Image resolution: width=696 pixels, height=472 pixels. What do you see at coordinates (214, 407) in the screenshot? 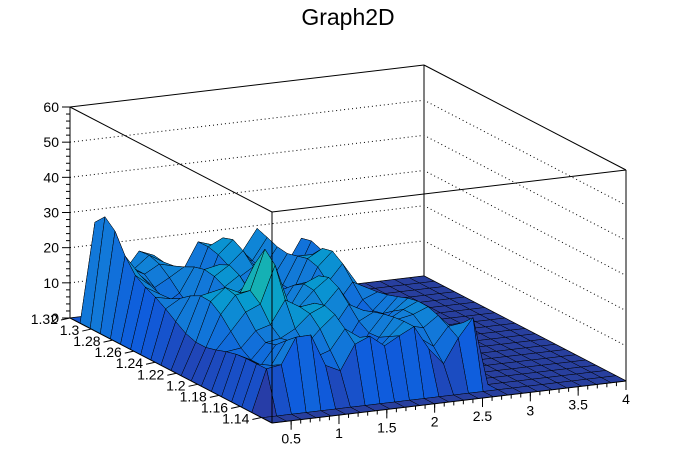
I see `y-tick-label: 1.16` at bounding box center [214, 407].